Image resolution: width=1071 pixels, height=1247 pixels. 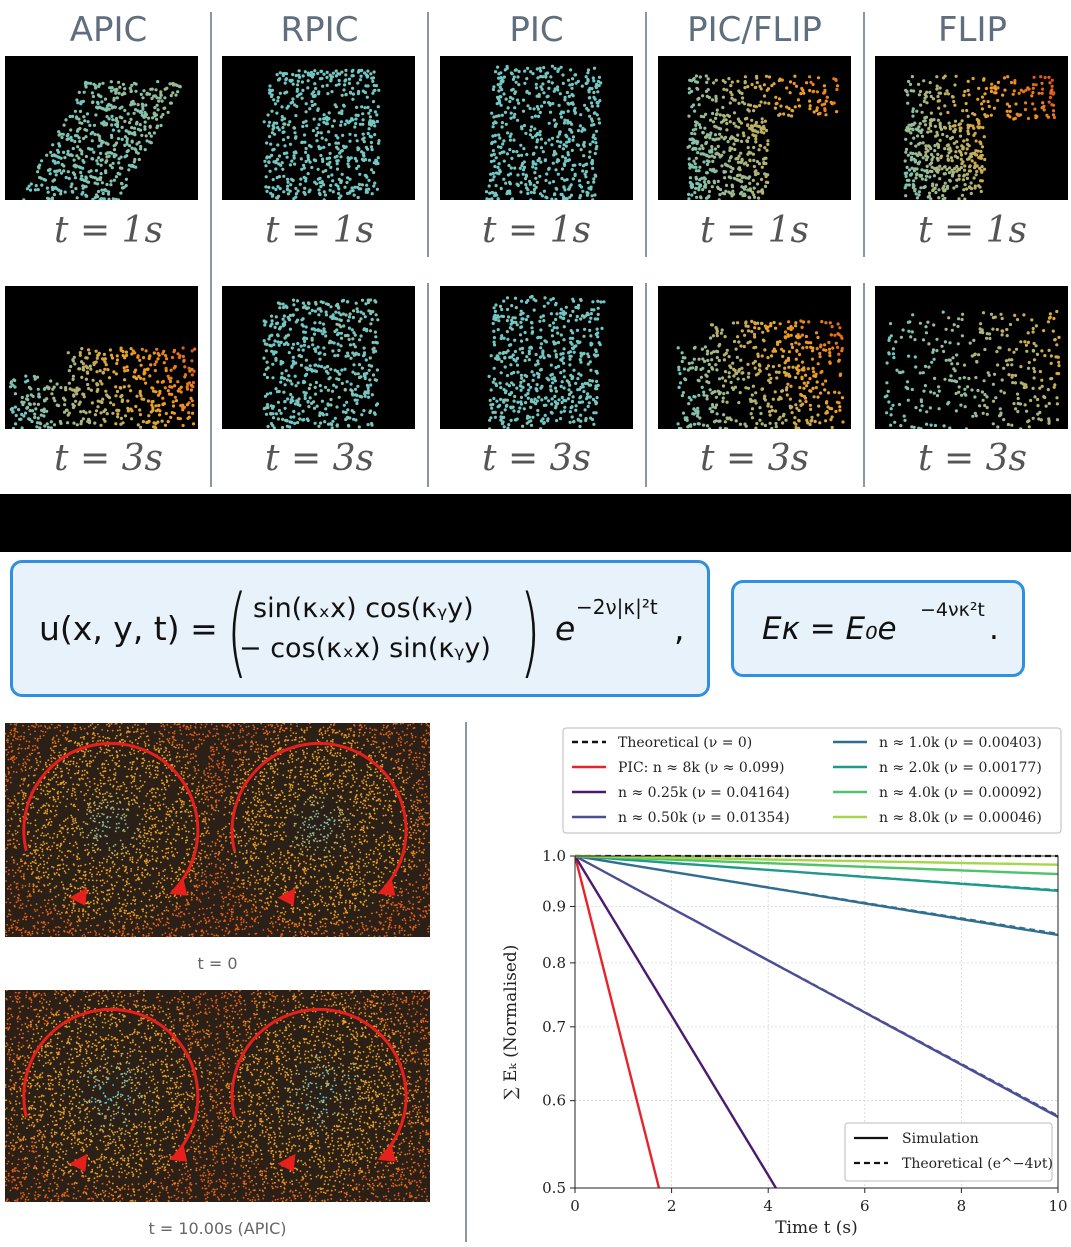 I want to click on legend-box, so click(x=812, y=780).